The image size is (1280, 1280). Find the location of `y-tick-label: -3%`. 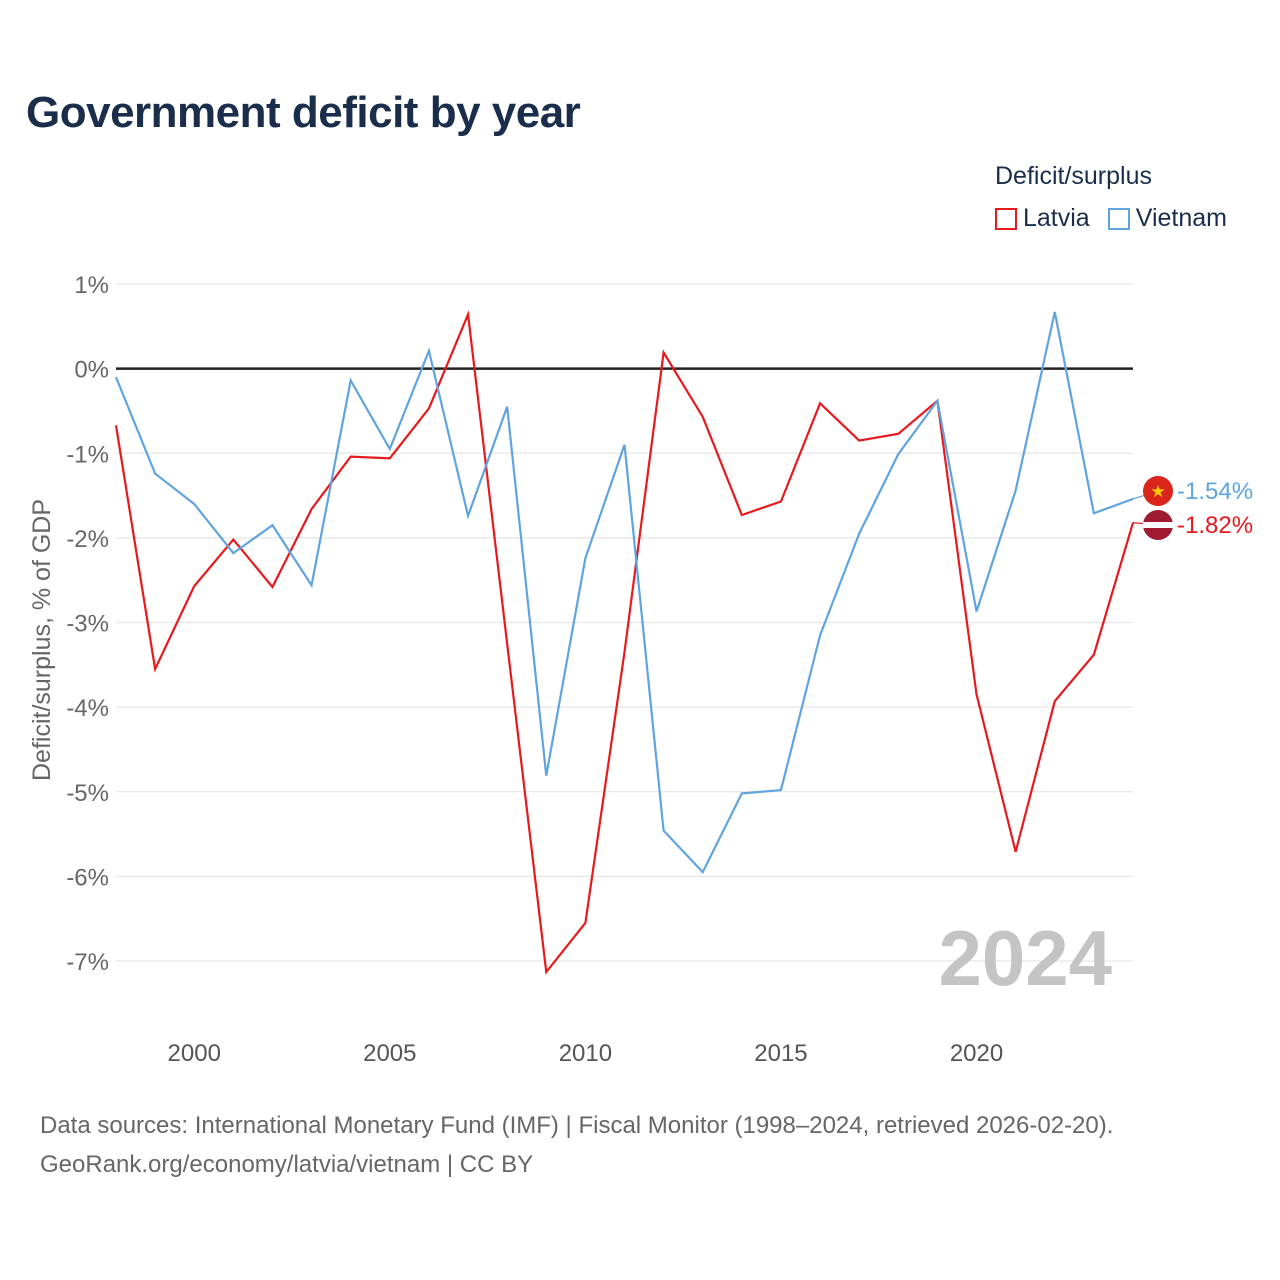

y-tick-label: -3% is located at coordinates (87, 624).